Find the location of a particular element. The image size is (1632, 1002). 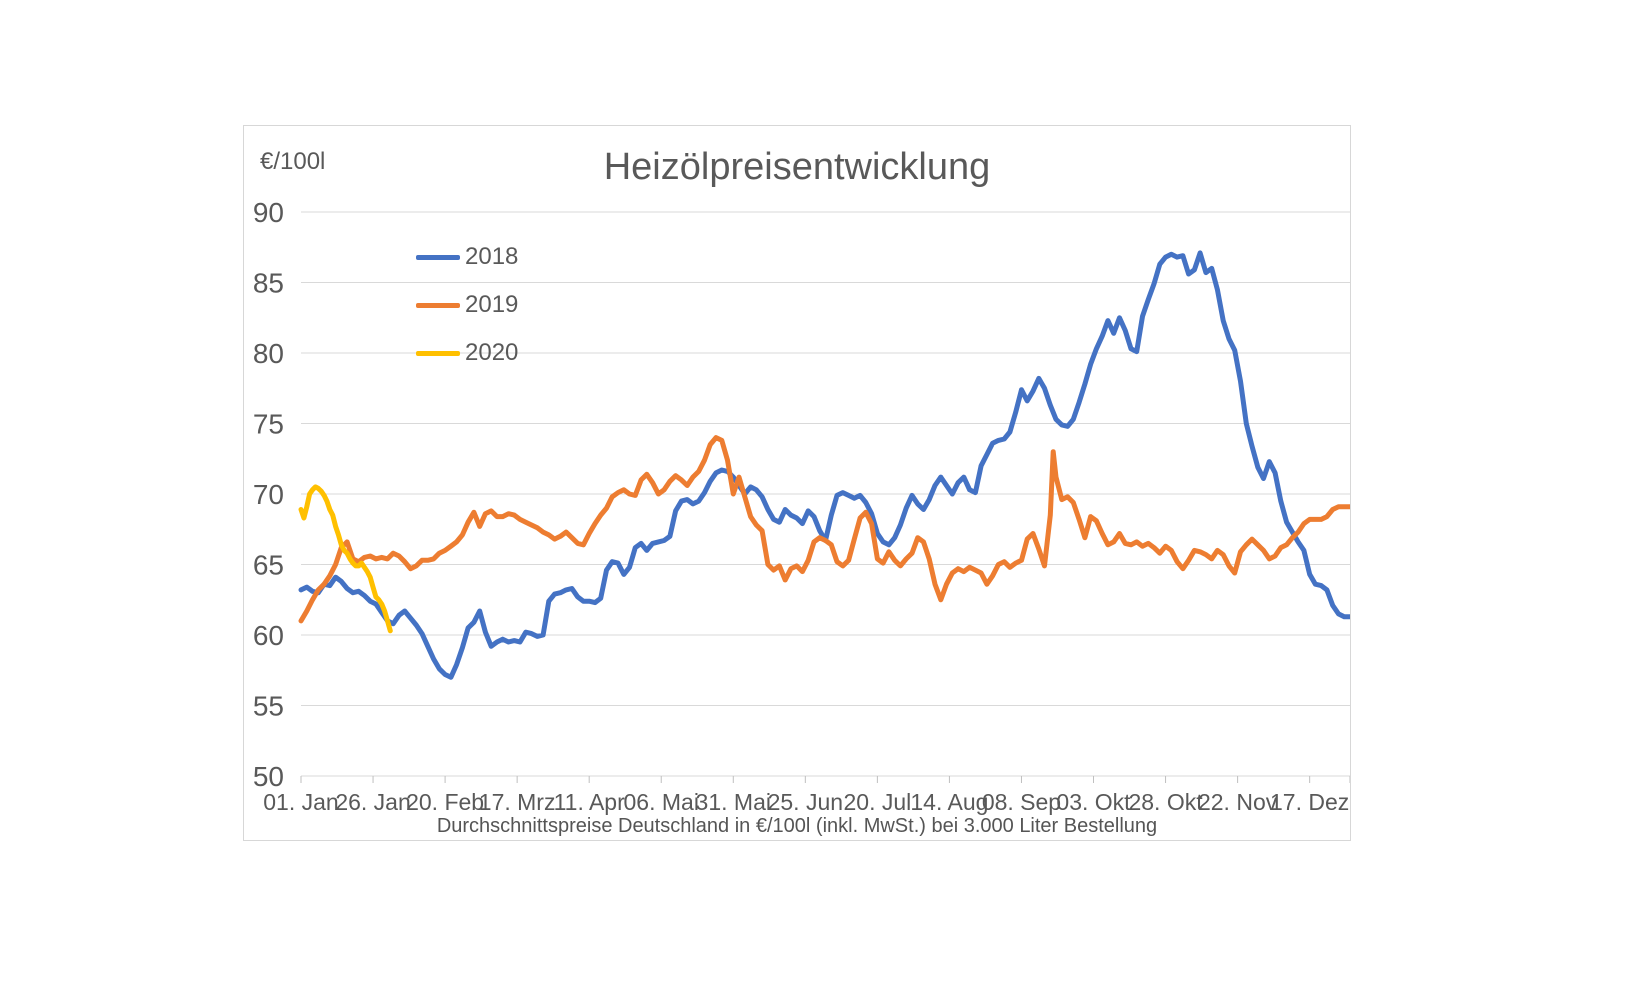

y-axis-tick-label: 50 is located at coordinates (268, 776).